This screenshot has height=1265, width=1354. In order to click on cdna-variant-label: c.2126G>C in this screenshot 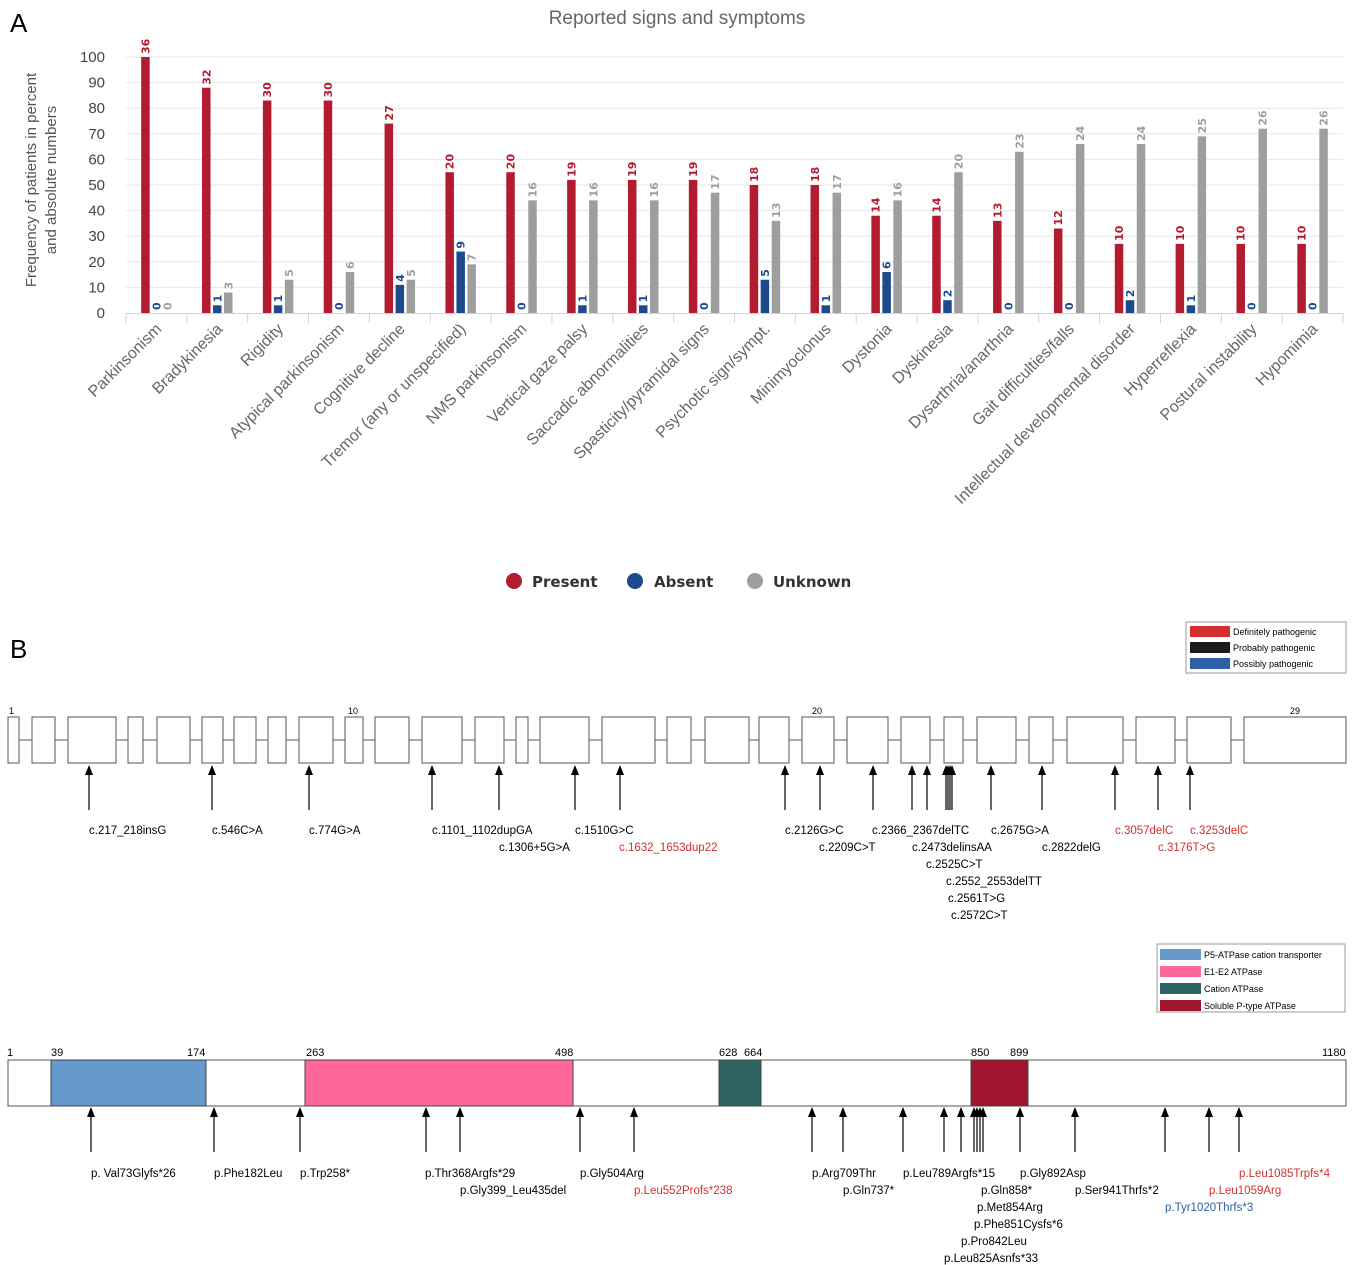, I will do `click(814, 831)`.